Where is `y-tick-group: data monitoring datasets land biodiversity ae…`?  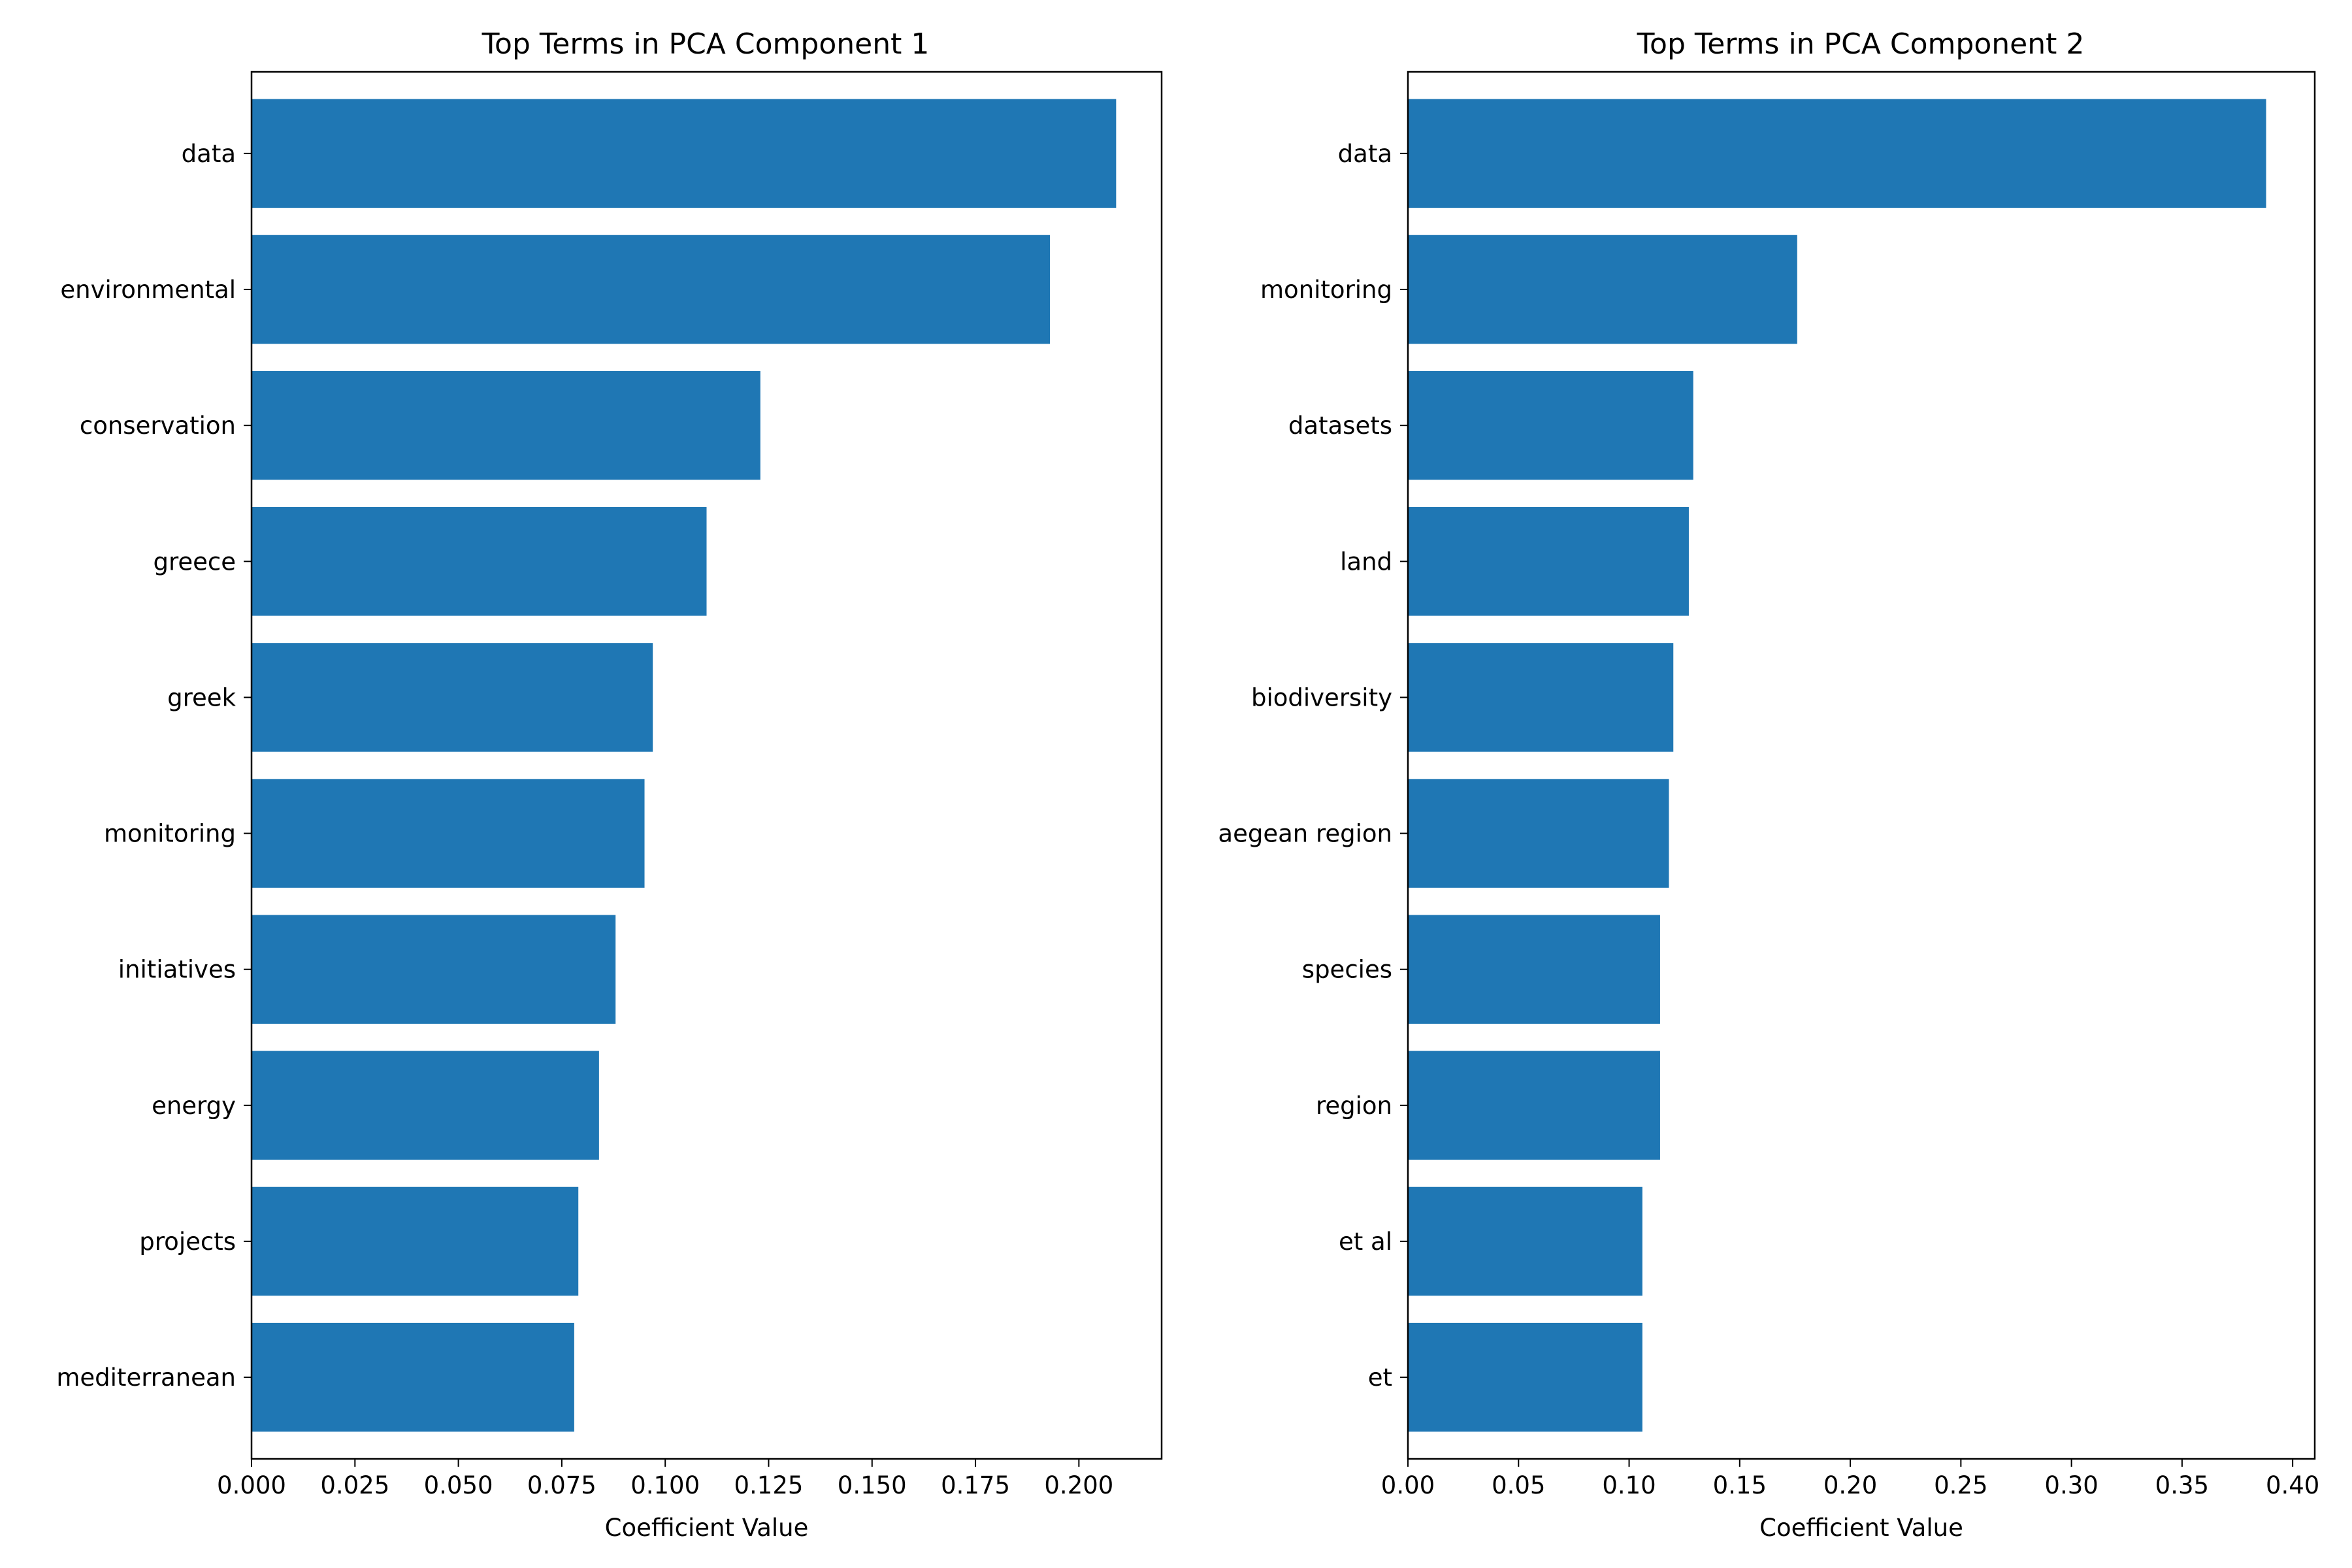
y-tick-group: data monitoring datasets land biodiversity ae… is located at coordinates (1313, 766).